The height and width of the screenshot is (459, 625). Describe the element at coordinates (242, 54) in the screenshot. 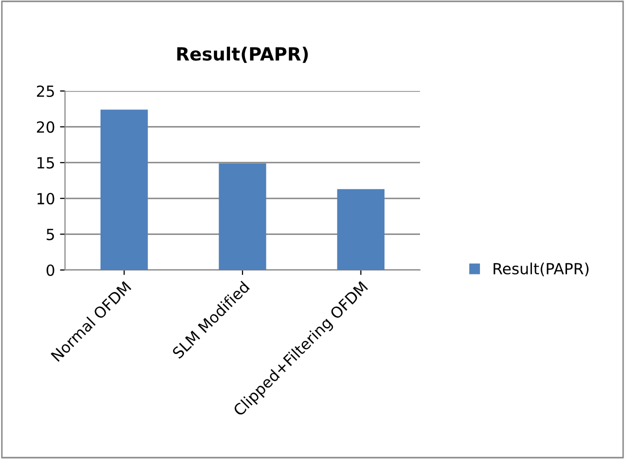

I see `chart-title: Result(PAPR)` at that location.